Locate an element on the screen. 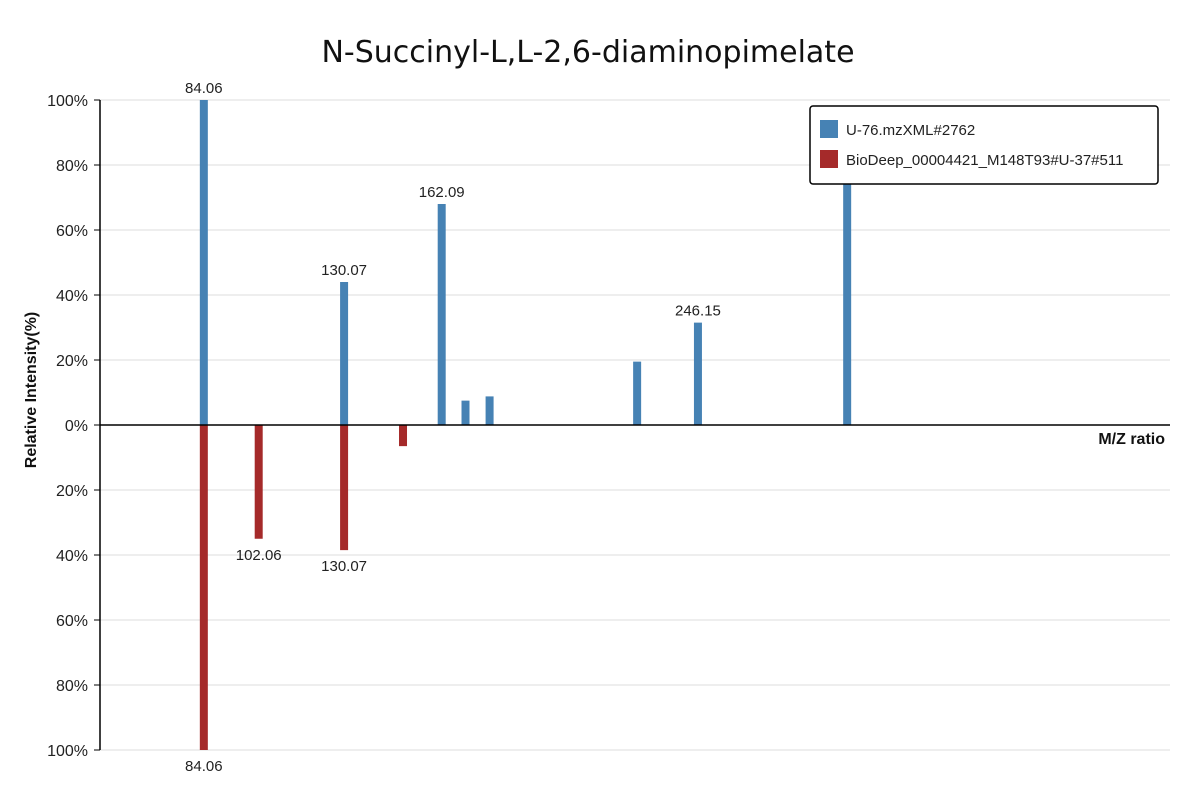  reference-peak-label: 84.06 is located at coordinates (204, 766).